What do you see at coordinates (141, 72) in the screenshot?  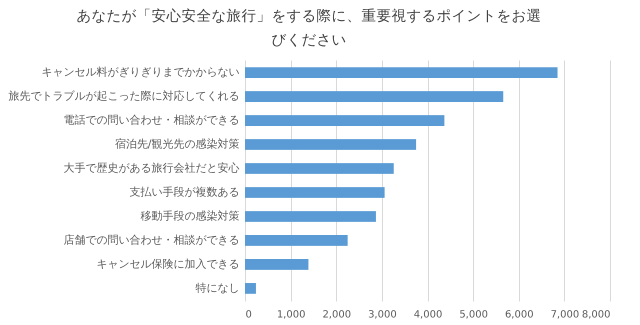 I see `y-tick-label: キャンセル料がぎりぎりまでかからない` at bounding box center [141, 72].